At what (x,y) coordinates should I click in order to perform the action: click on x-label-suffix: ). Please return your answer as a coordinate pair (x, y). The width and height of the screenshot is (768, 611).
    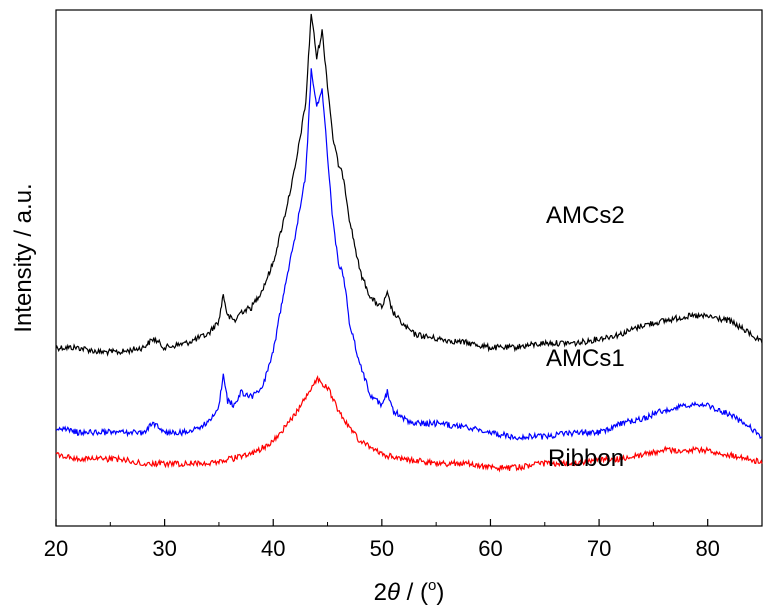
    Looking at the image, I should click on (440, 592).